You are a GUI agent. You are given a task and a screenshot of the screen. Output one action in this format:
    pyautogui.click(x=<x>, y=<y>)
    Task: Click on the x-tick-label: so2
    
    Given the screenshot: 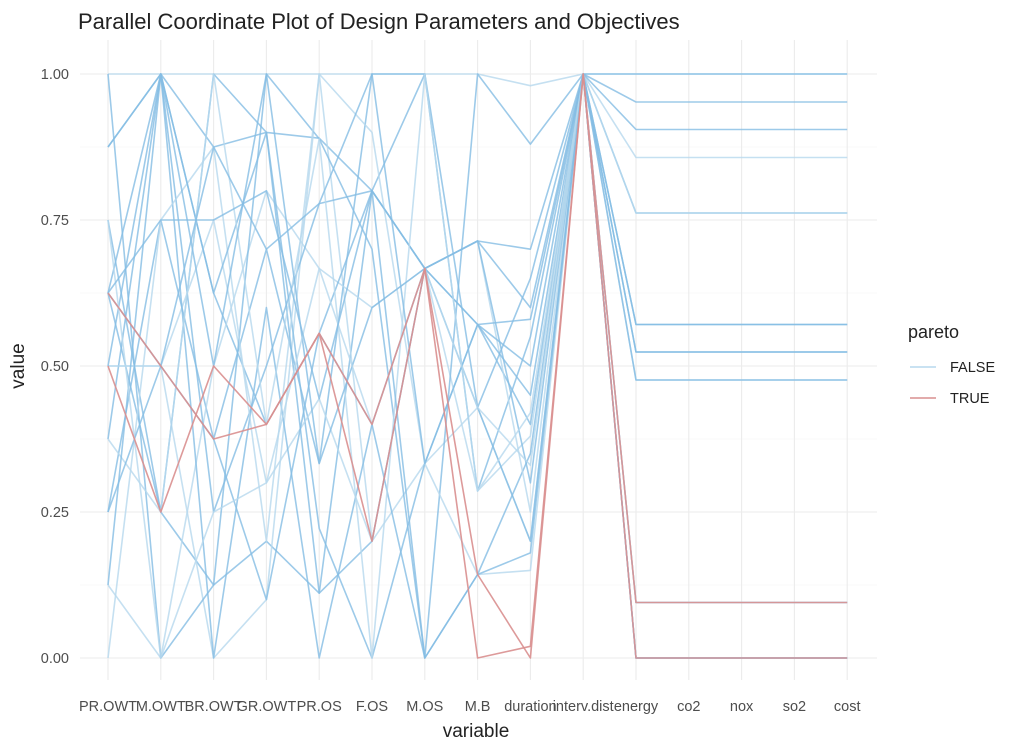 What is the action you would take?
    pyautogui.click(x=794, y=707)
    